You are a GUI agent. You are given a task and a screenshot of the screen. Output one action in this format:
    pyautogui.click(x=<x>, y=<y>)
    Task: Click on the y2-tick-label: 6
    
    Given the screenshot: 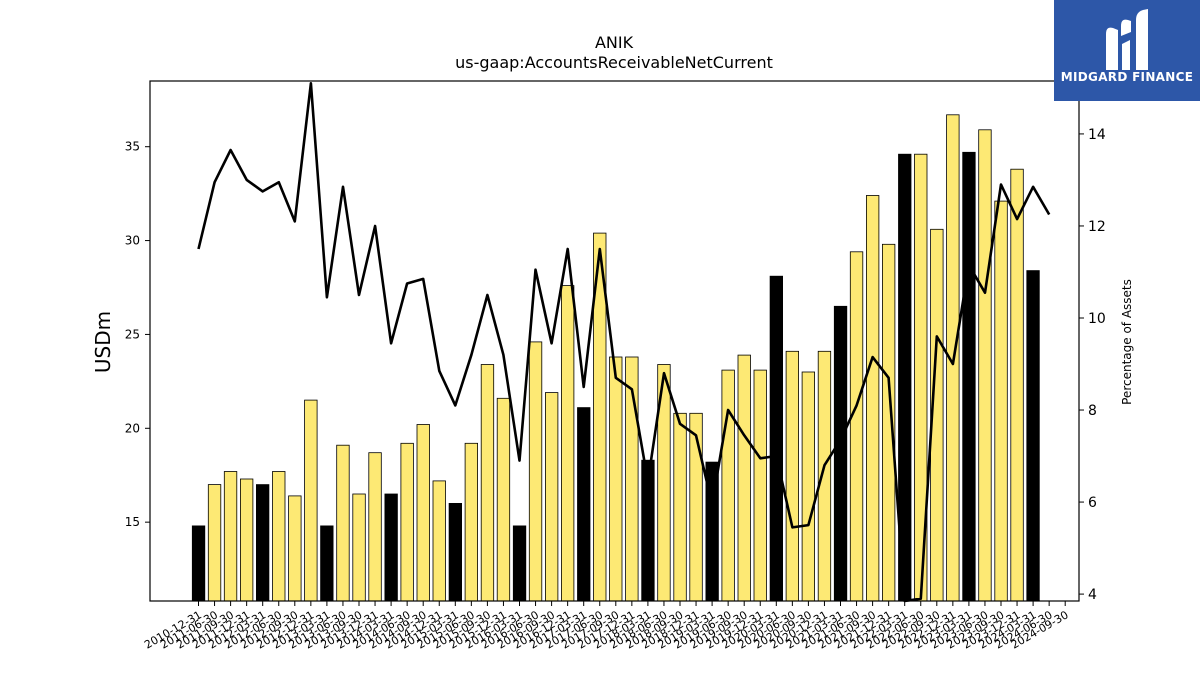 What is the action you would take?
    pyautogui.click(x=1092, y=503)
    